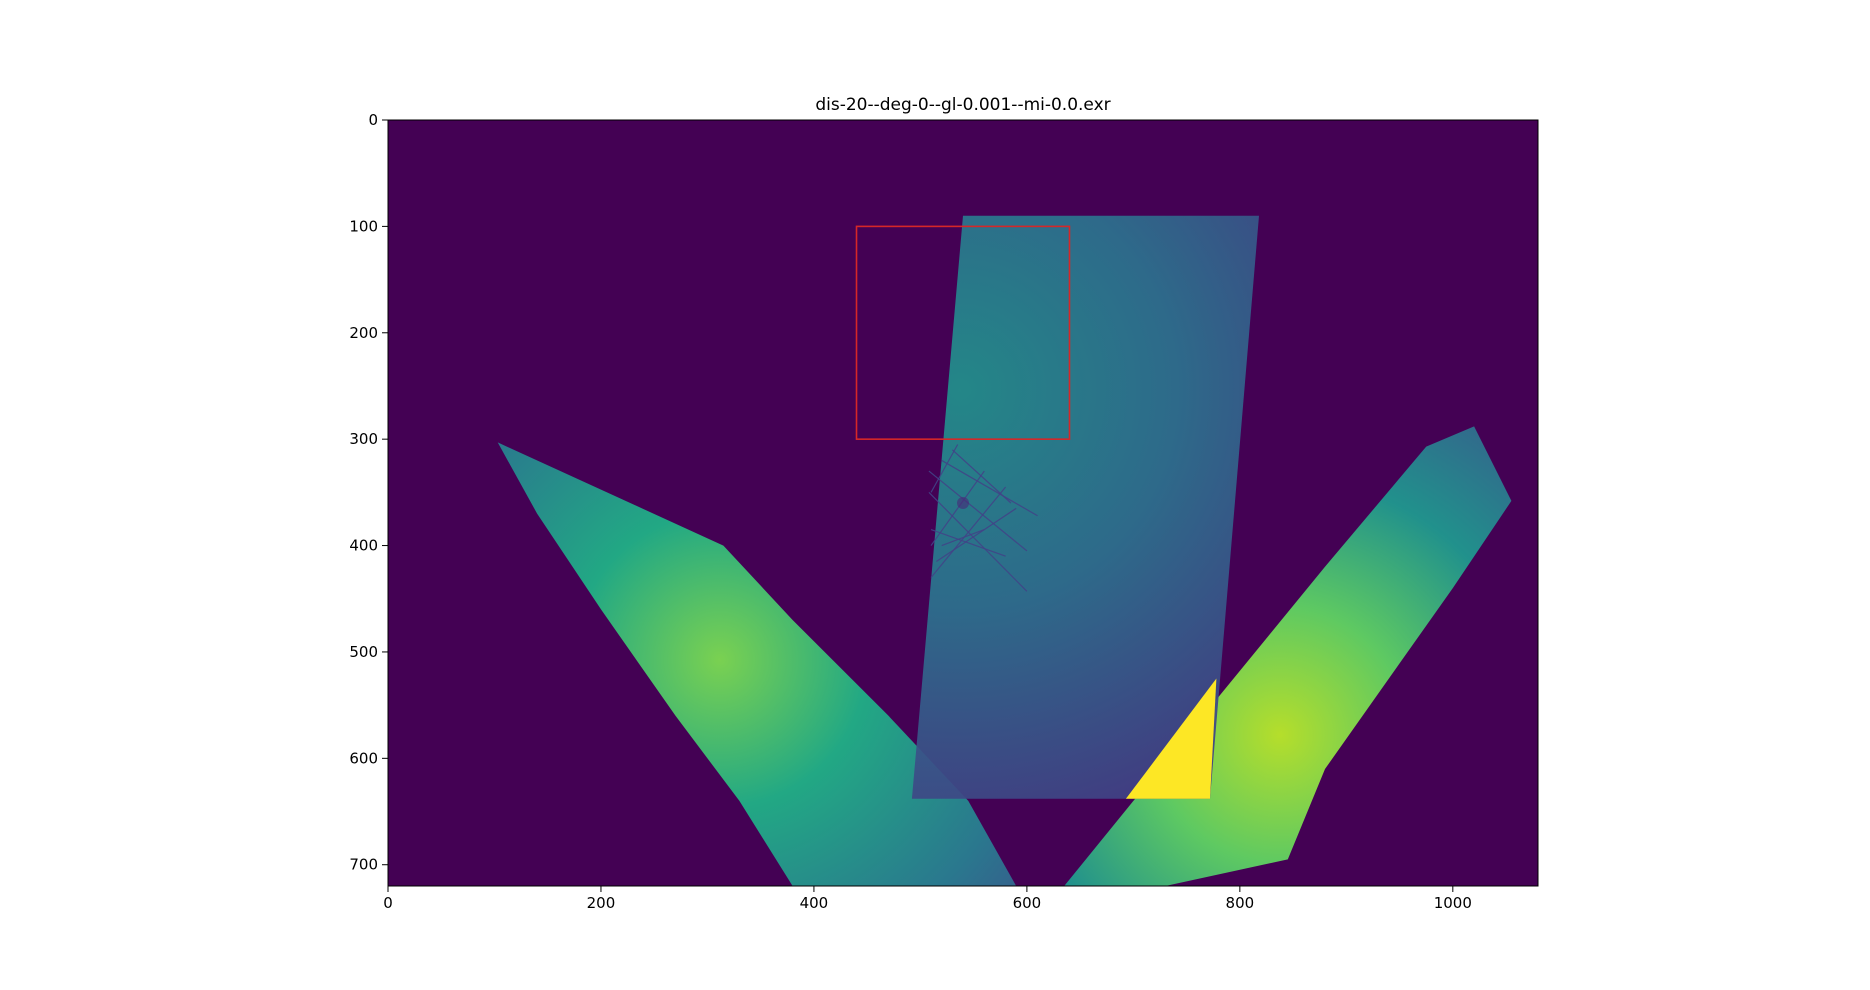 This screenshot has height=990, width=1870. What do you see at coordinates (1085, 507) in the screenshot?
I see `region-central-parallelogram` at bounding box center [1085, 507].